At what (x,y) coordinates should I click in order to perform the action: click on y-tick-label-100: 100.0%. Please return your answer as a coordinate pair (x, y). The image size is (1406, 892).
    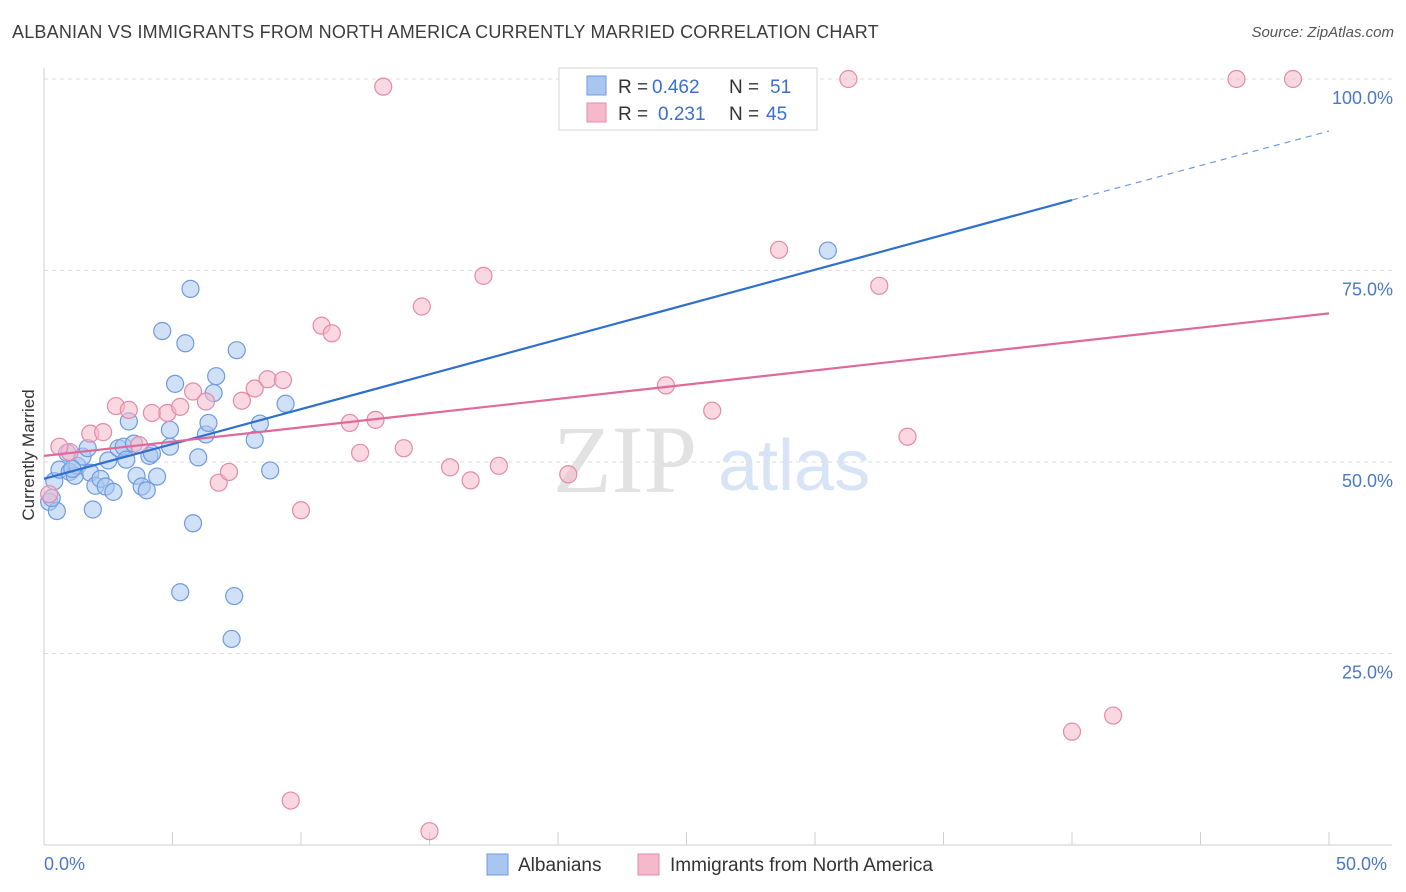
    Looking at the image, I should click on (1362, 98).